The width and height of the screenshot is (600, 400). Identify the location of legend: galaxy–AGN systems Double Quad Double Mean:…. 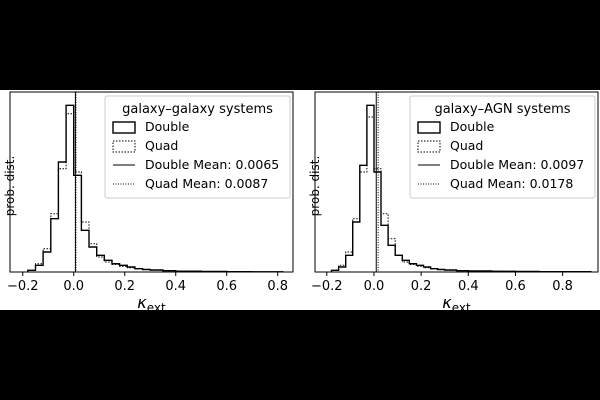
(502, 147).